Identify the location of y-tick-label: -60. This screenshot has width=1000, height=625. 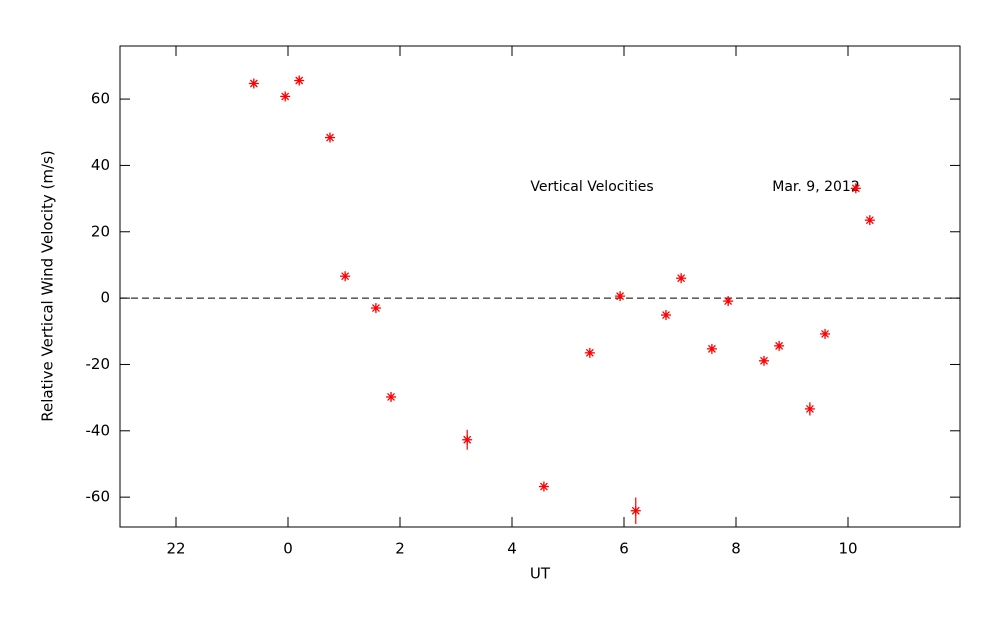
(98, 497).